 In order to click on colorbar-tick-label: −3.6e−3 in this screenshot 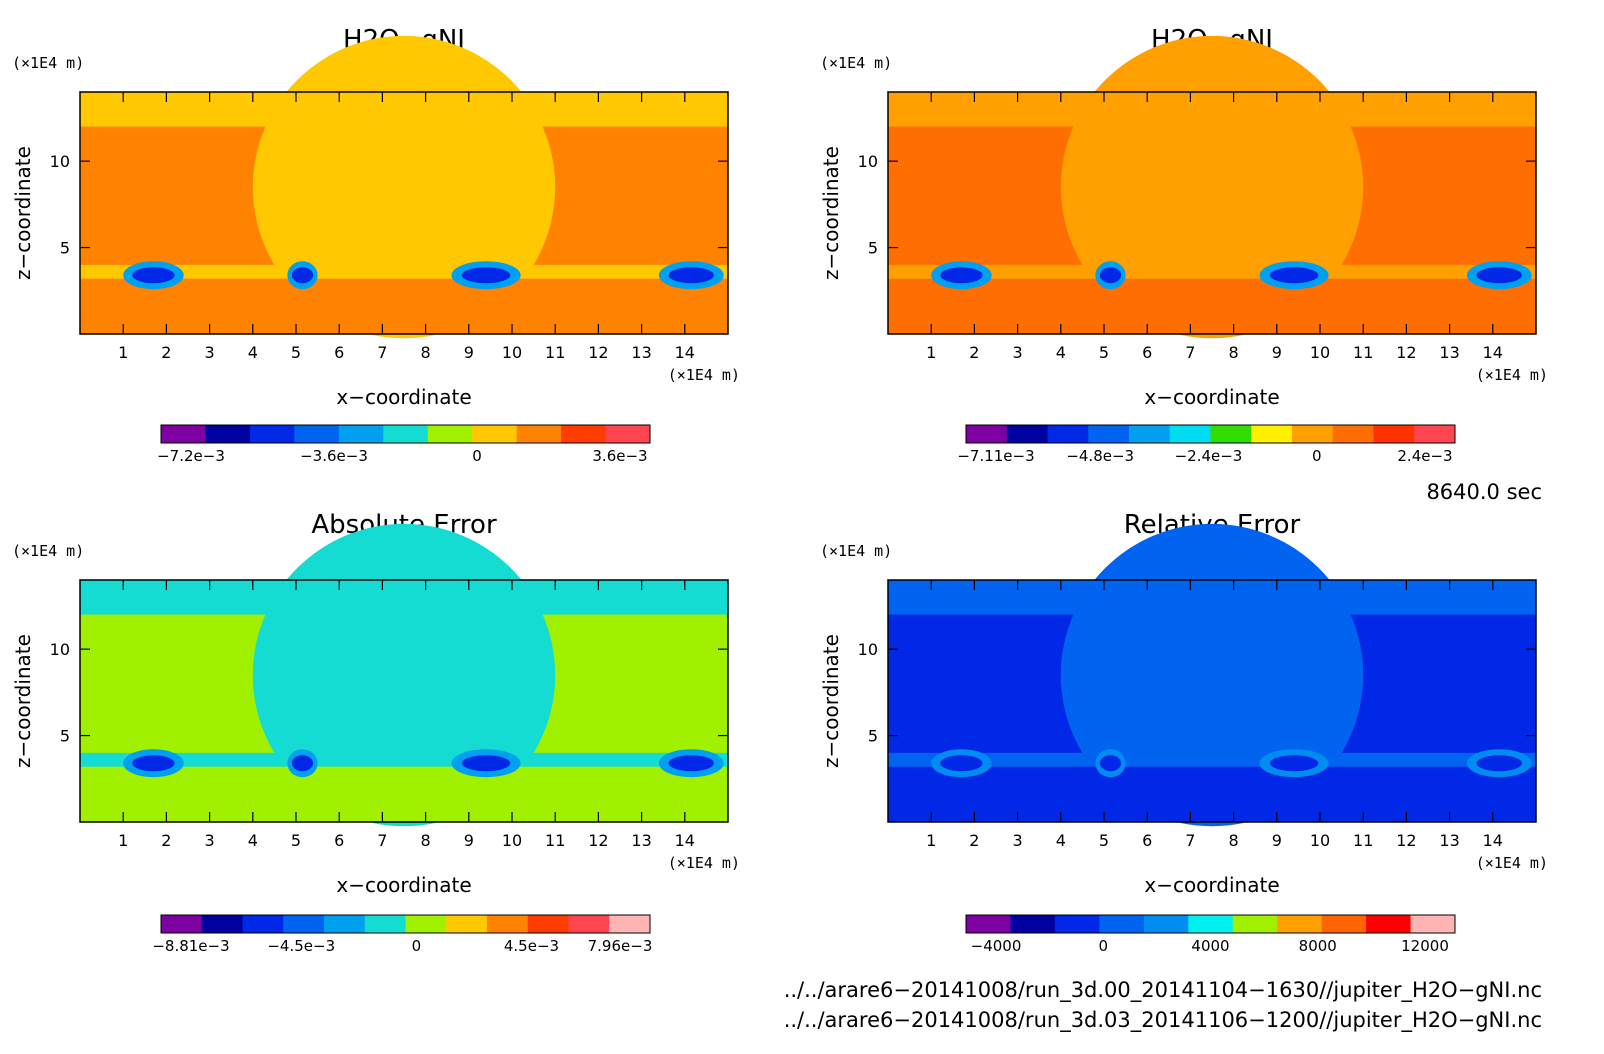, I will do `click(334, 456)`.